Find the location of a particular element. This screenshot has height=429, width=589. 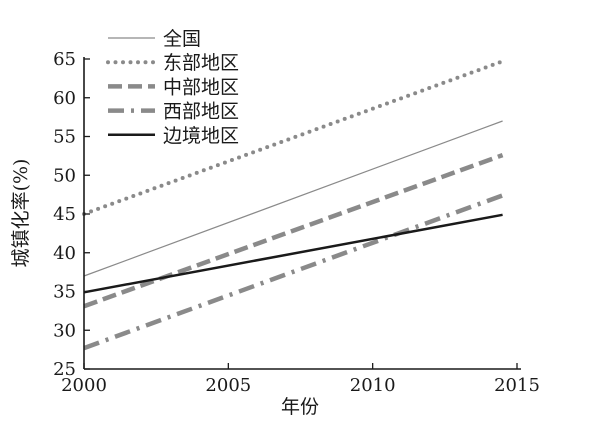

y-tick-label: 60 is located at coordinates (64, 98).